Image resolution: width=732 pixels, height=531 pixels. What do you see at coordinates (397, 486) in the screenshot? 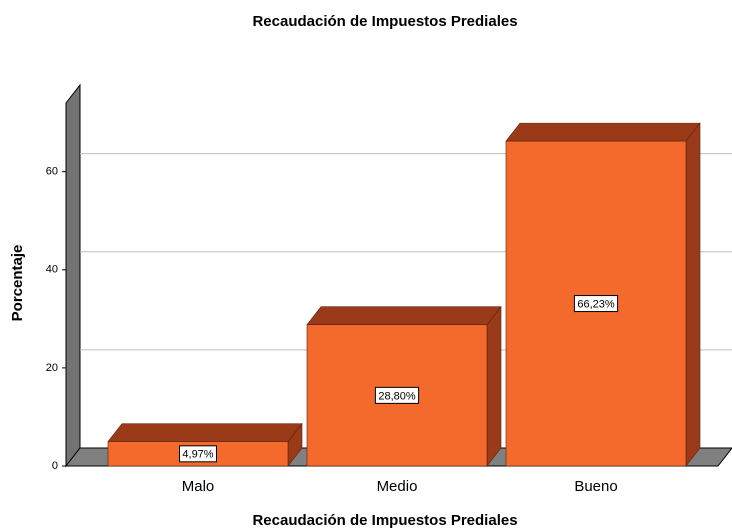
I see `x-tick-label: Medio` at bounding box center [397, 486].